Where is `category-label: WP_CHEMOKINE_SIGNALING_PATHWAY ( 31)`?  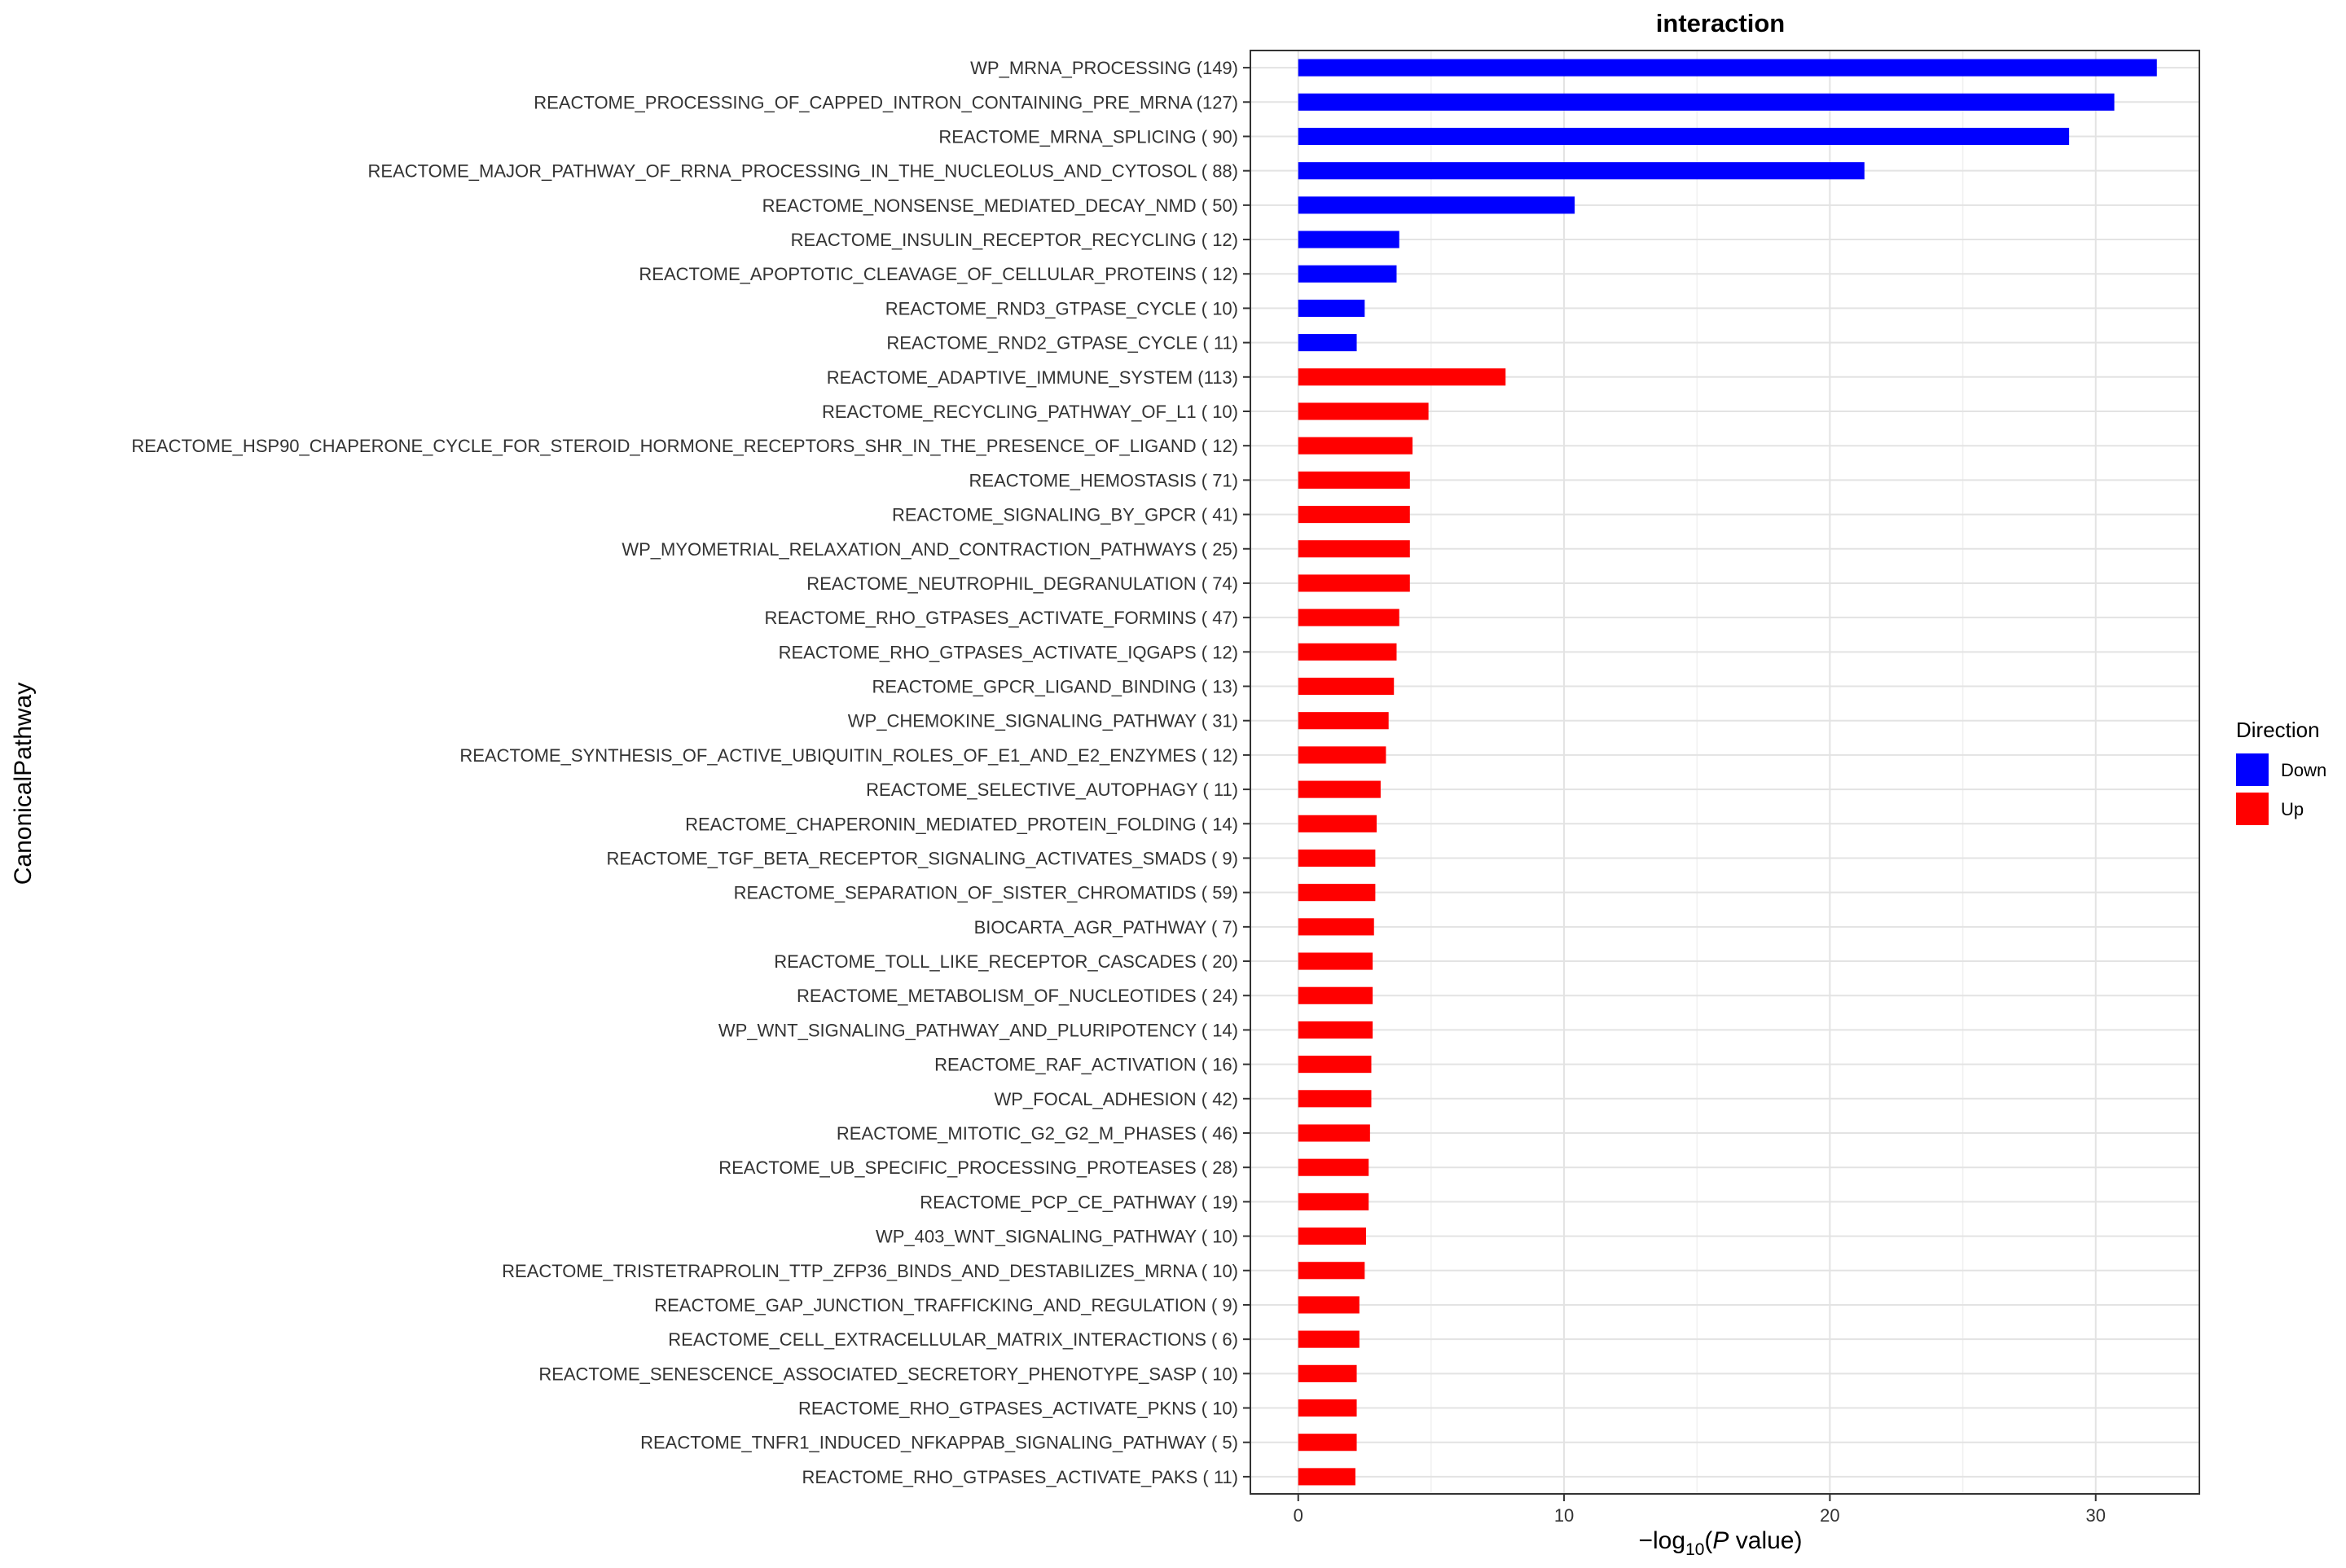
category-label: WP_CHEMOKINE_SIGNALING_PATHWAY ( 31) is located at coordinates (1043, 721).